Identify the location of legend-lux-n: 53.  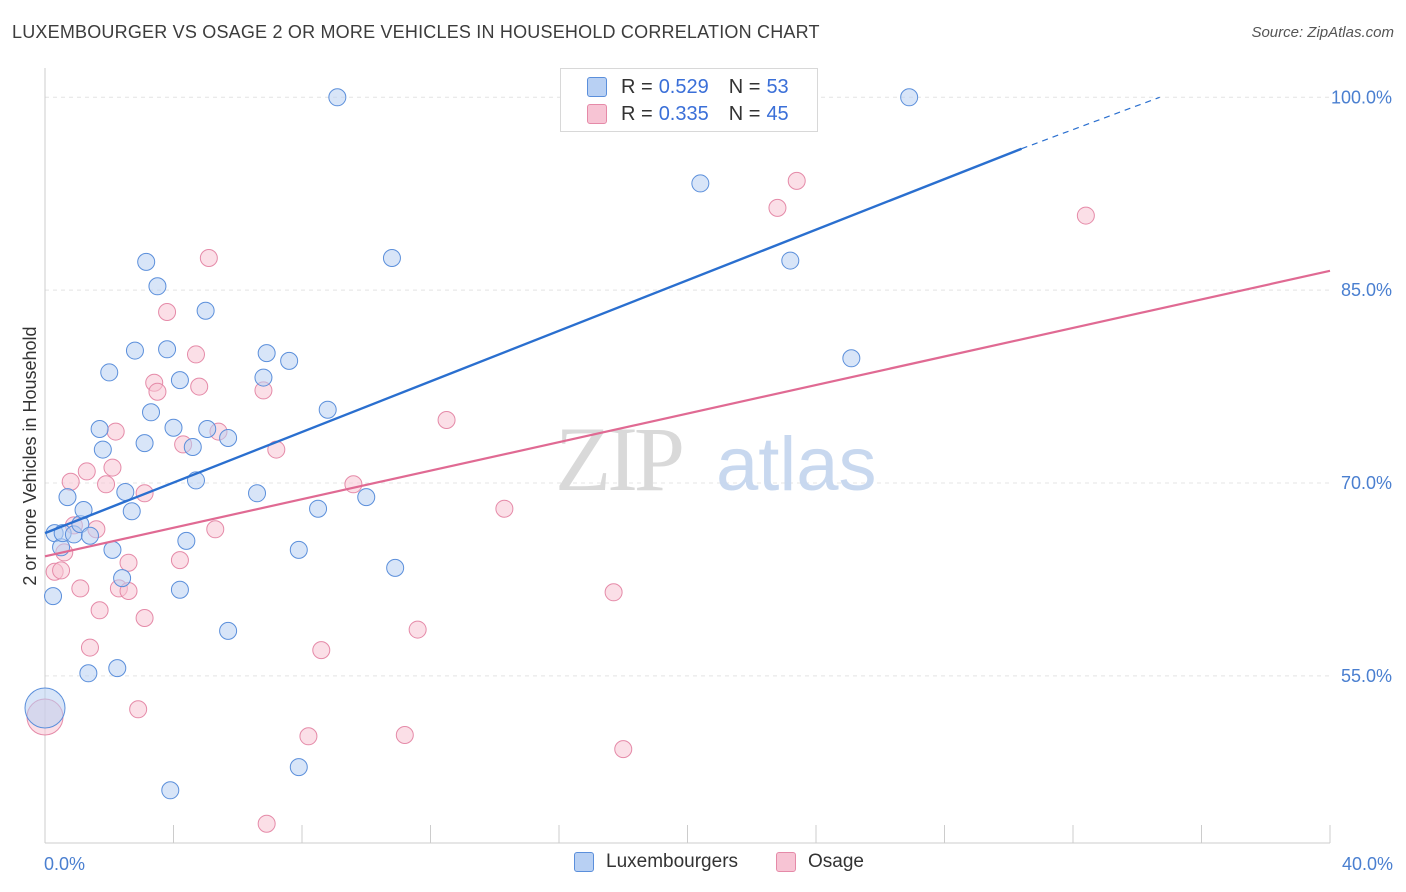
(777, 86).